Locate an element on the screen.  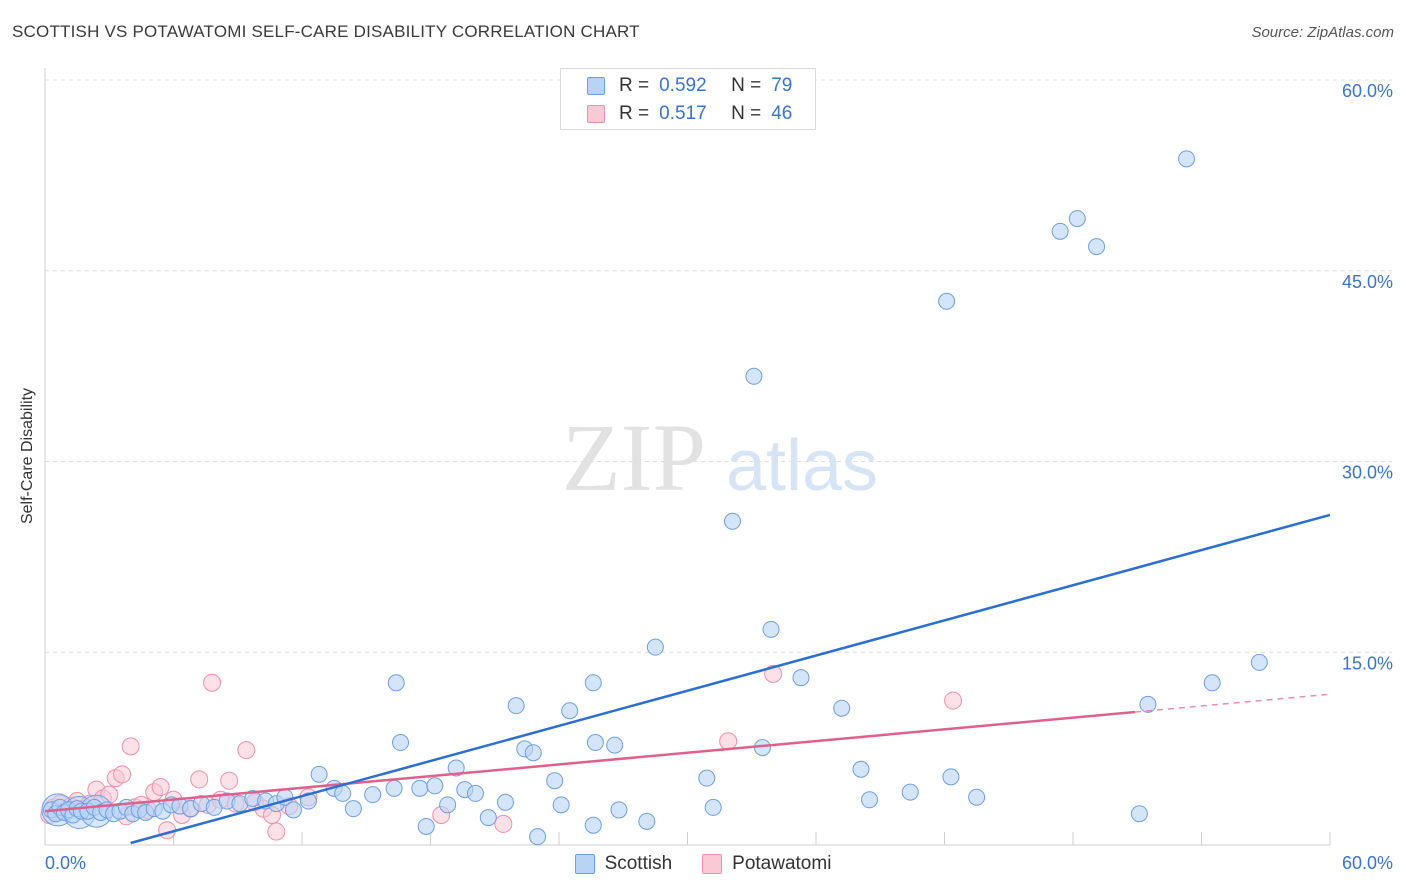
potawatomi-trend-line is located at coordinates (590, 761).